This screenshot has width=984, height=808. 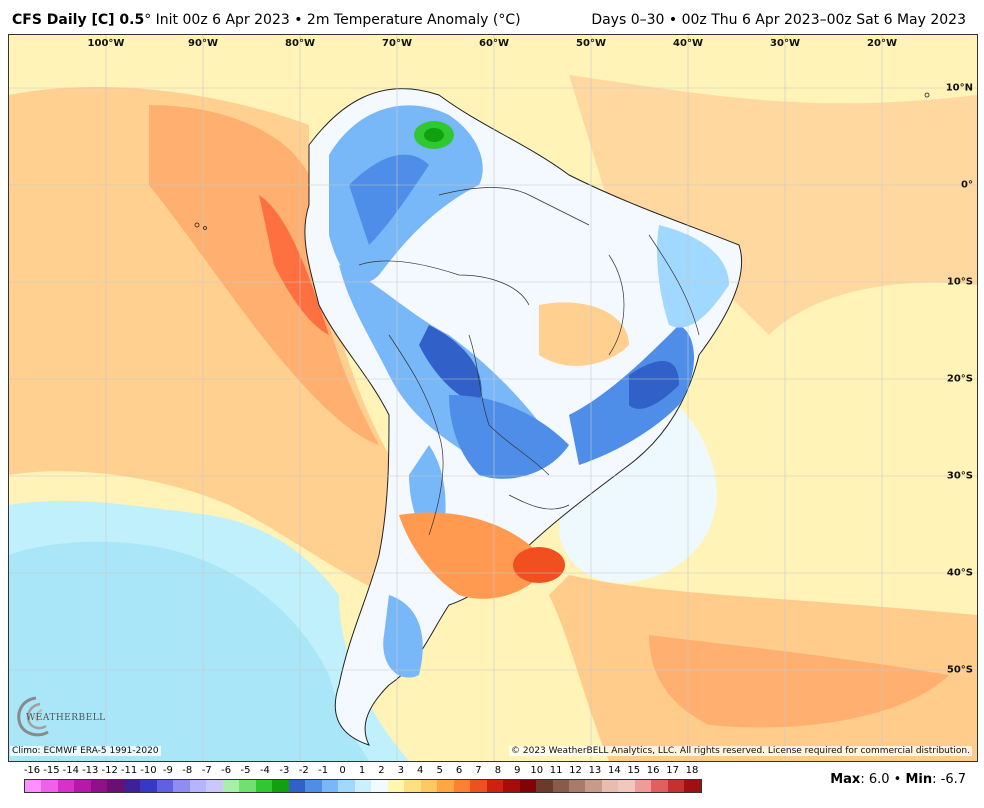 I want to click on lon-label: 40°W, so click(x=688, y=43).